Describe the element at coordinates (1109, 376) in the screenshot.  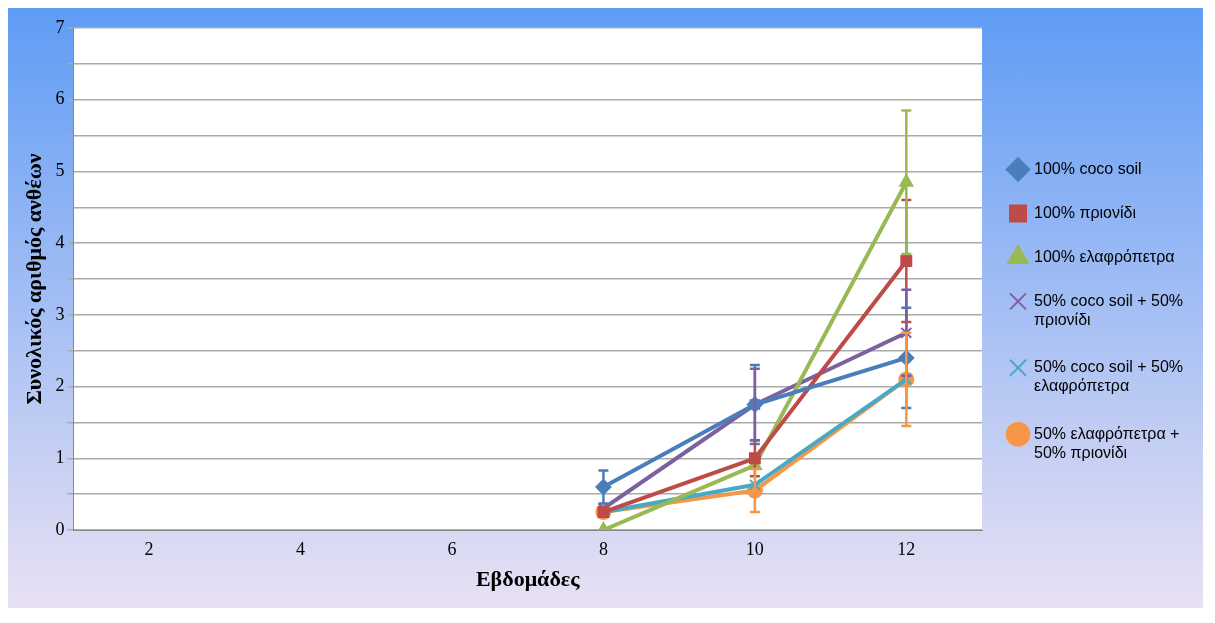
I see `legend-label: 50% coco soil + 50% ελαφρόπετρα` at that location.